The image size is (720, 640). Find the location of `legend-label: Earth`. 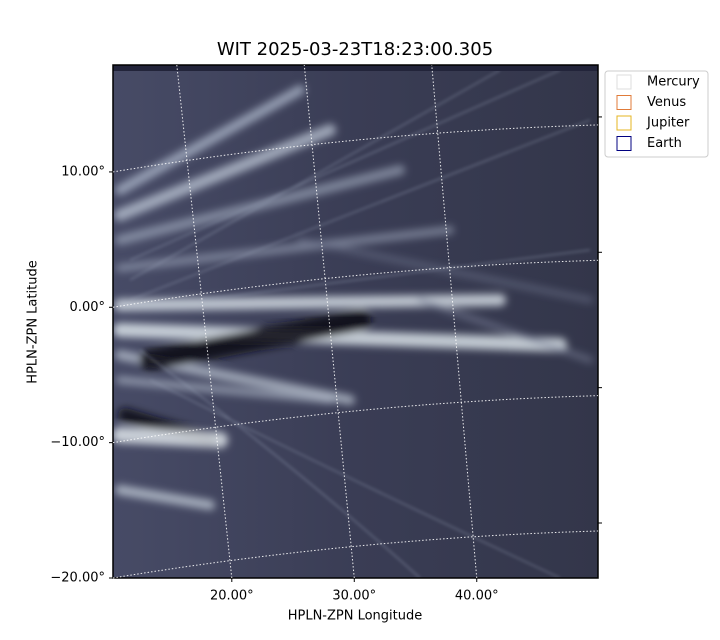

legend-label: Earth is located at coordinates (664, 143).